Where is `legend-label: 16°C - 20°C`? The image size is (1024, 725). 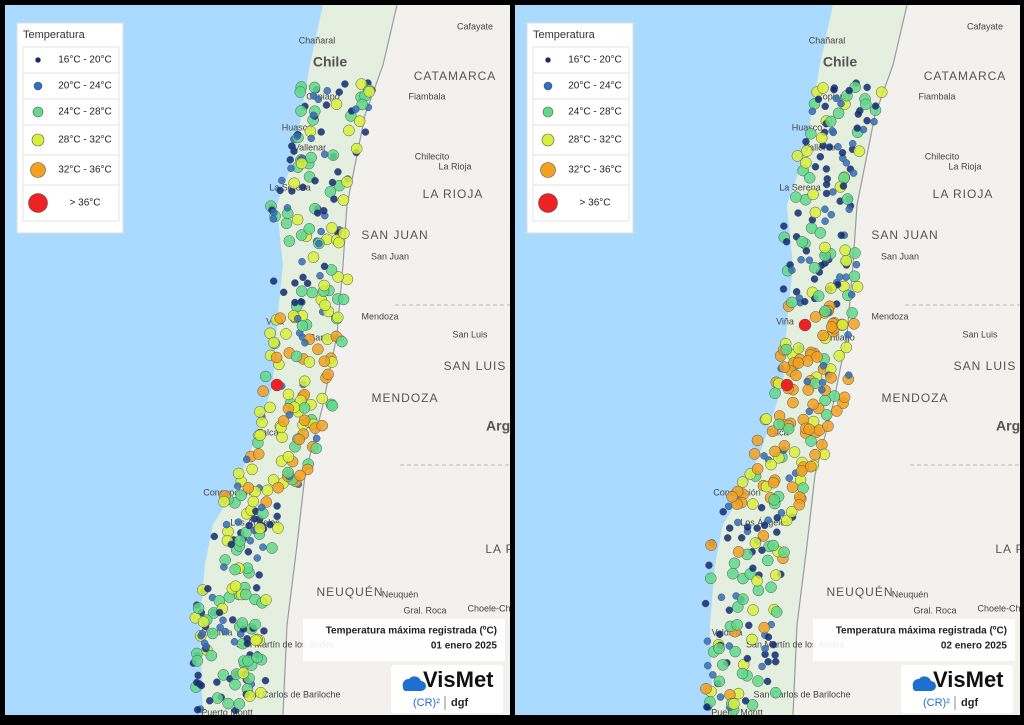 legend-label: 16°C - 20°C is located at coordinates (595, 60).